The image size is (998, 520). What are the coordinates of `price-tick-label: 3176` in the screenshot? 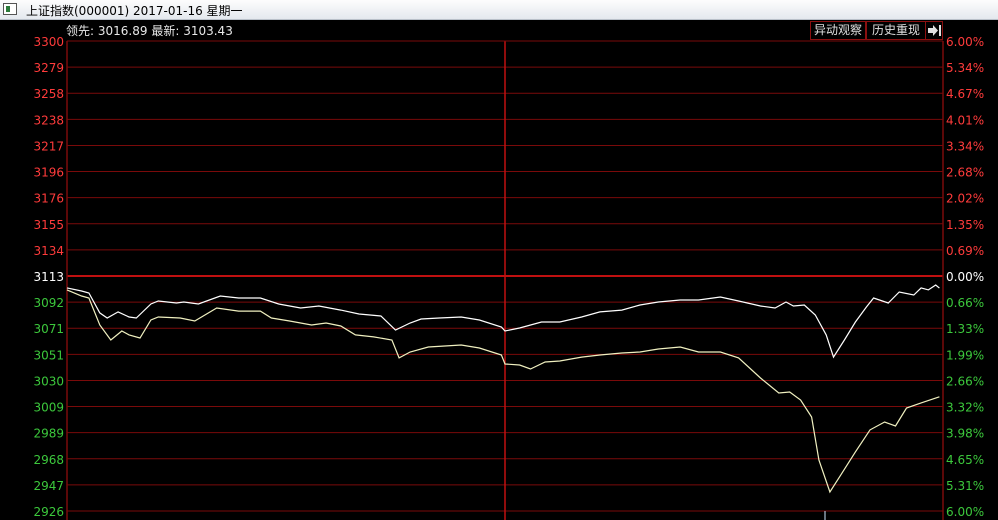 It's located at (48, 199).